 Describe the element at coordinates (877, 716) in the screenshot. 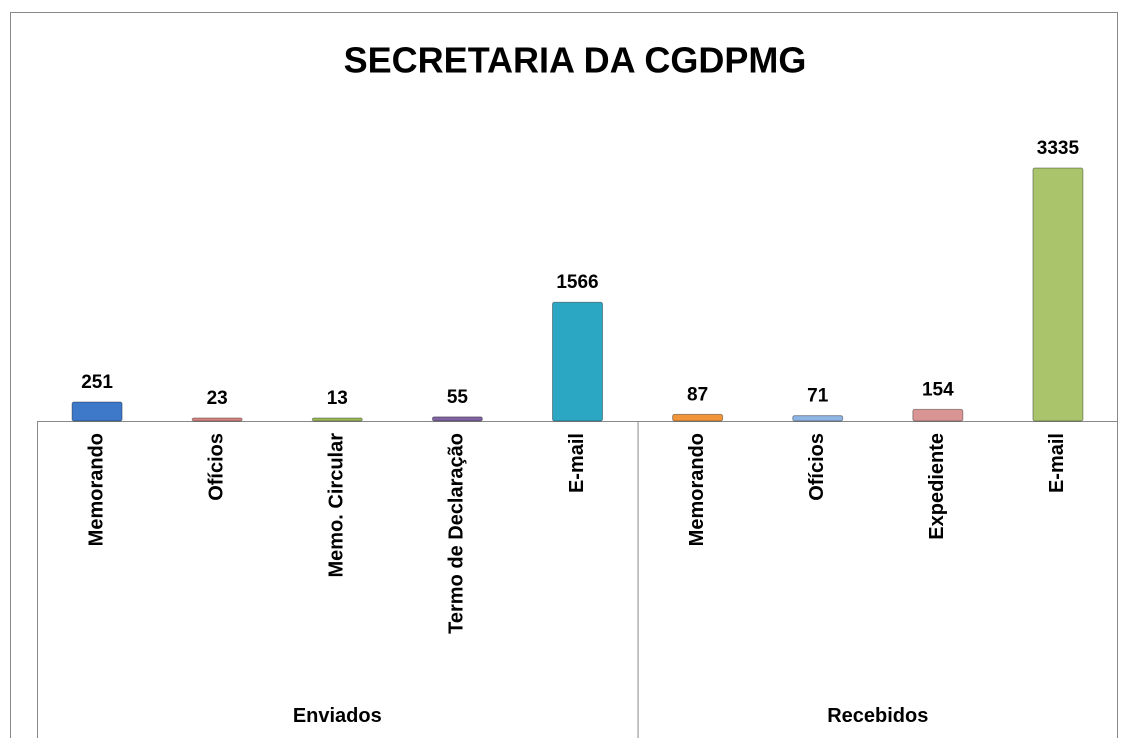

I see `group-label: Recebidos` at that location.